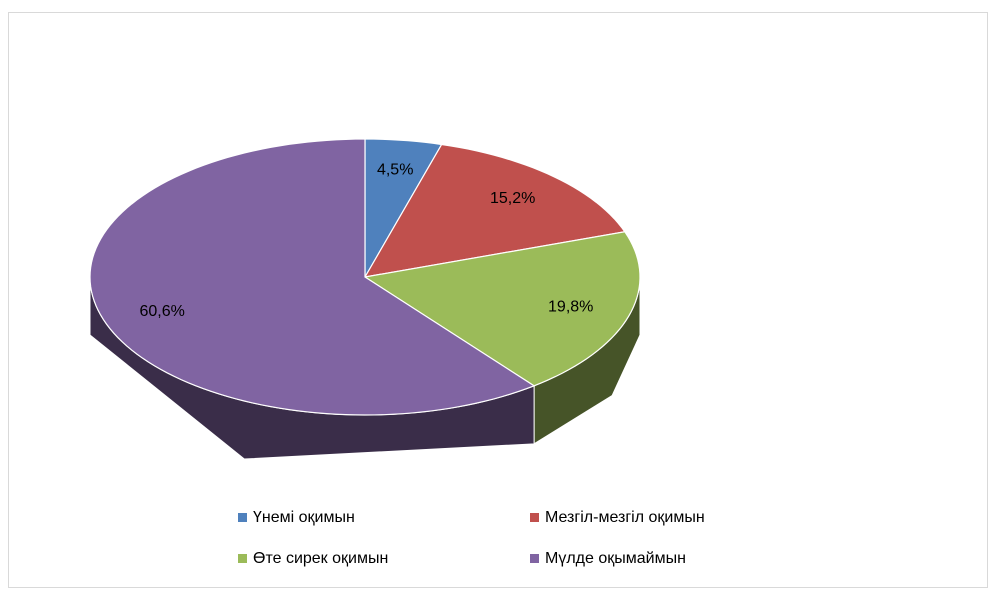 Image resolution: width=995 pixels, height=597 pixels. I want to click on legend-label: Үнемі оқимын, so click(304, 517).